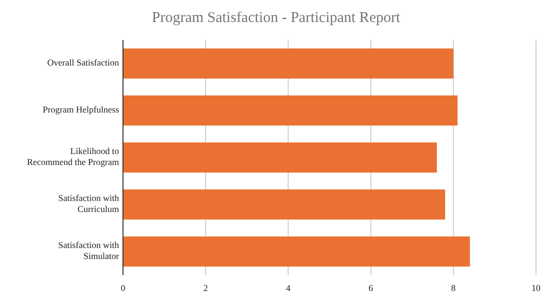 The image size is (552, 303). I want to click on y-tick-label: Program Helpfulness, so click(81, 109).